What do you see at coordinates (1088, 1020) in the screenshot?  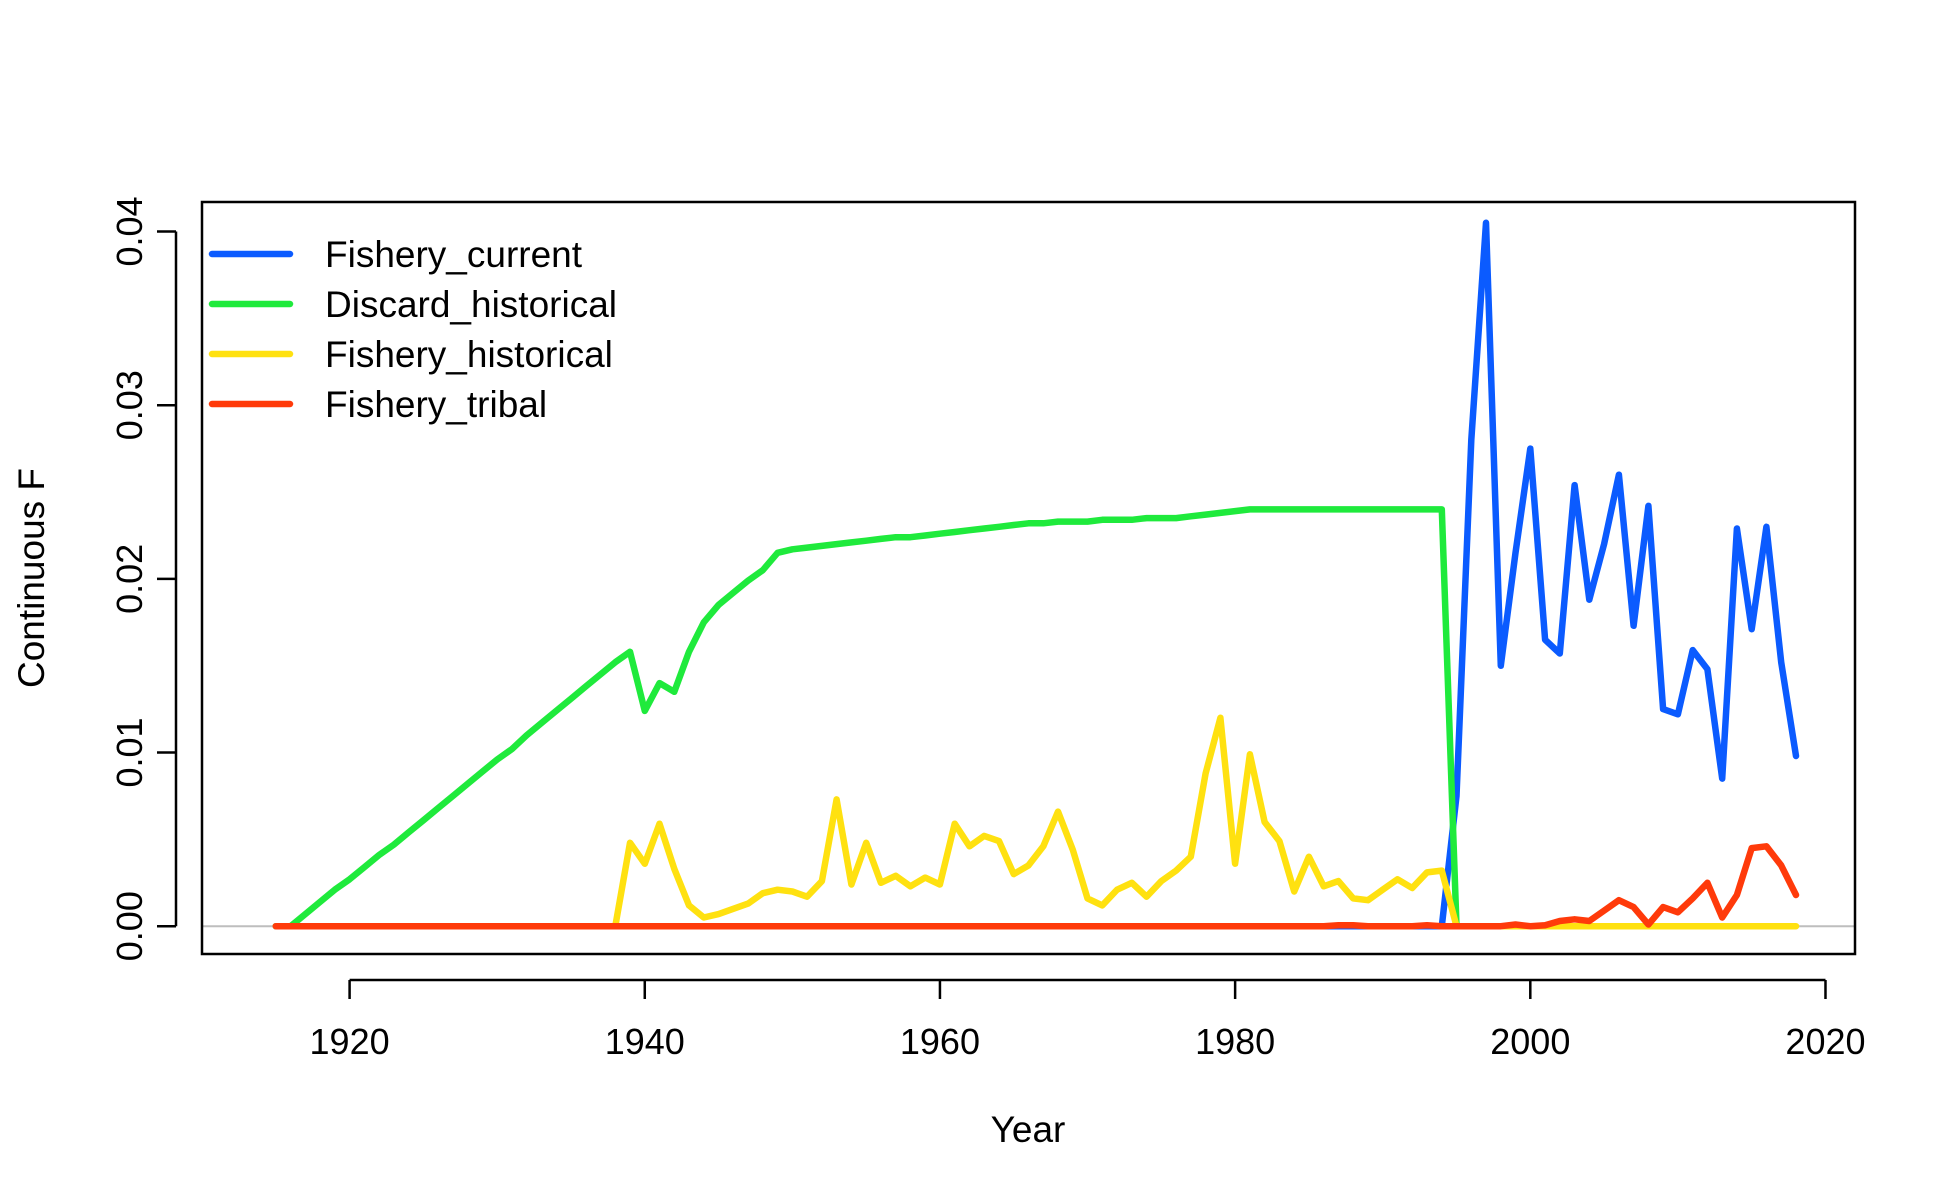 I see `x-axis: 1920 1940 1960 1980 2000 2020` at bounding box center [1088, 1020].